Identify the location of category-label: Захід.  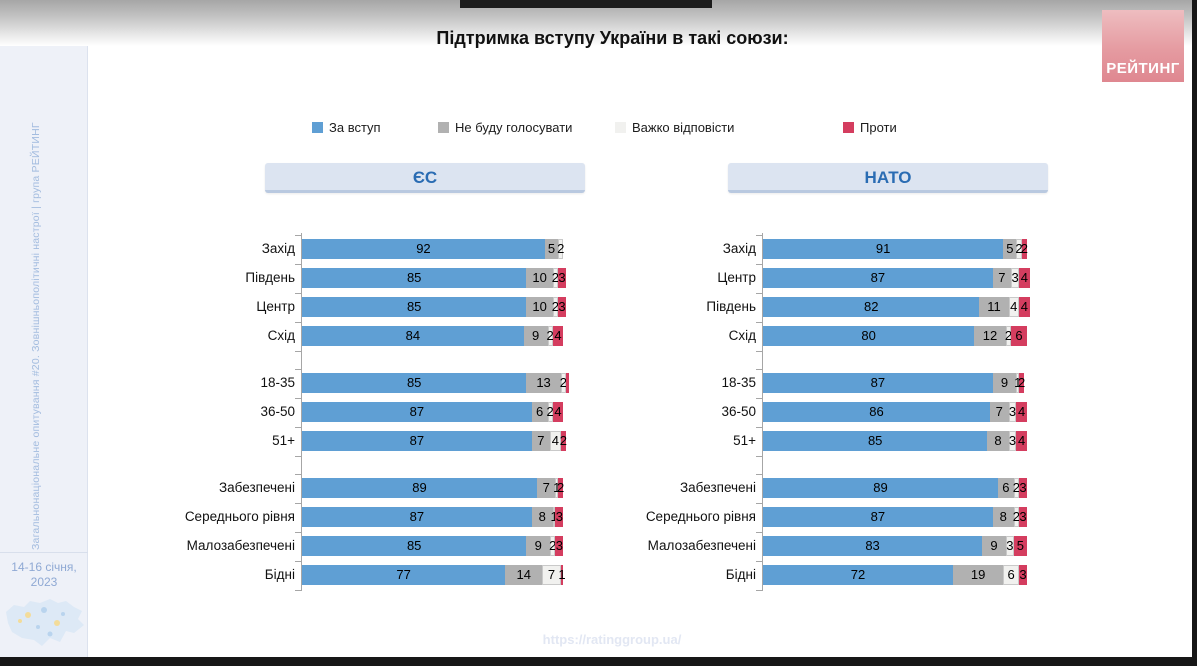
(739, 248).